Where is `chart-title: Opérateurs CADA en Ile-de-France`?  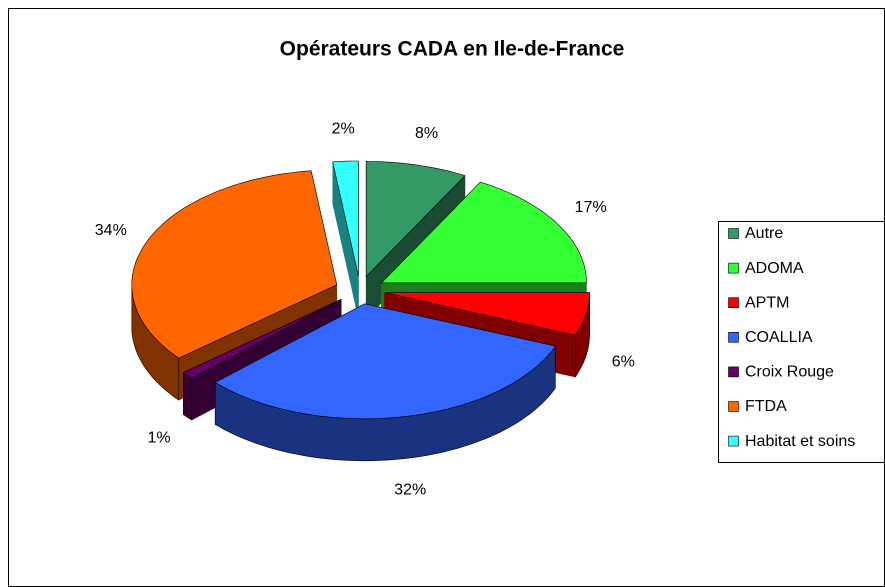 chart-title: Opérateurs CADA en Ile-de-France is located at coordinates (452, 49).